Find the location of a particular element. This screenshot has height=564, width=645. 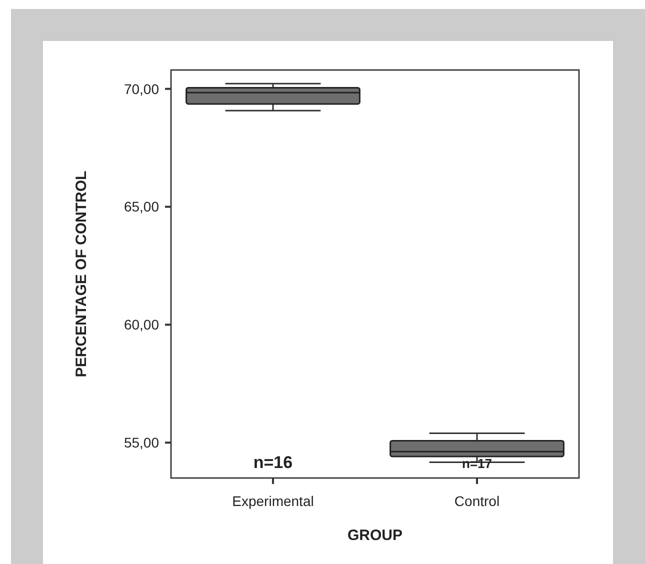

y-tick-label: 55,00 is located at coordinates (142, 442).